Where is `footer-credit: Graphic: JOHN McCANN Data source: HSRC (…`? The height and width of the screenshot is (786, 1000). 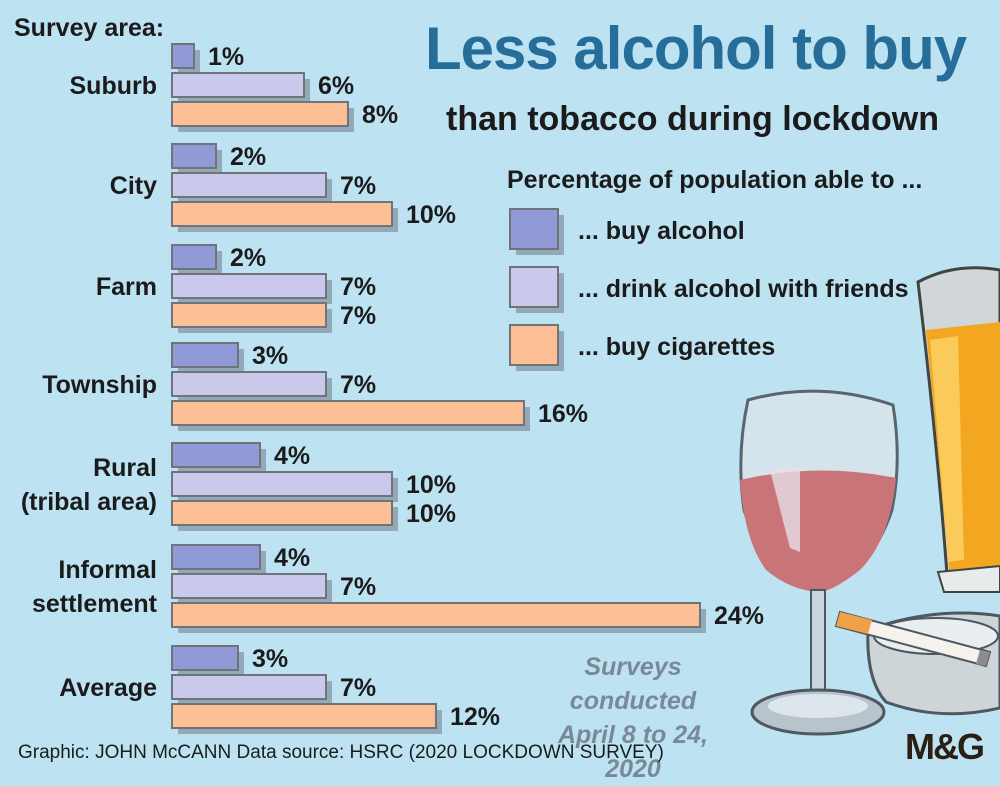 footer-credit: Graphic: JOHN McCANN Data source: HSRC (… is located at coordinates (341, 752).